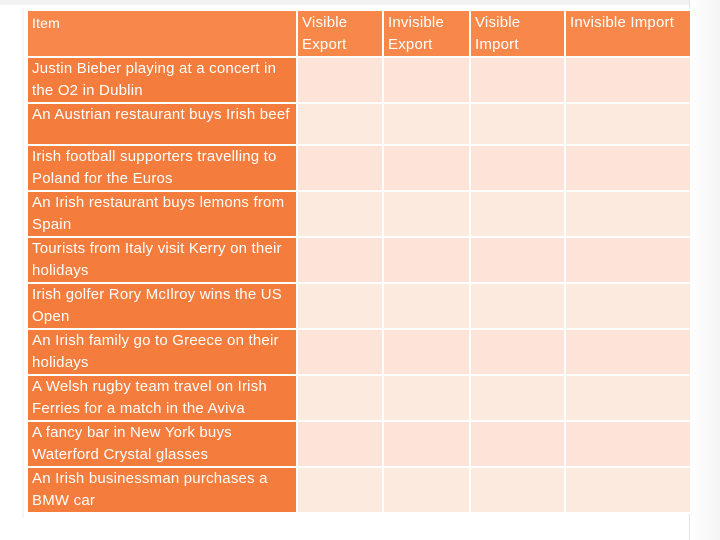  Describe the element at coordinates (162, 124) in the screenshot. I see `row-item-text: An Austrian restaurant buys Irish beef` at that location.